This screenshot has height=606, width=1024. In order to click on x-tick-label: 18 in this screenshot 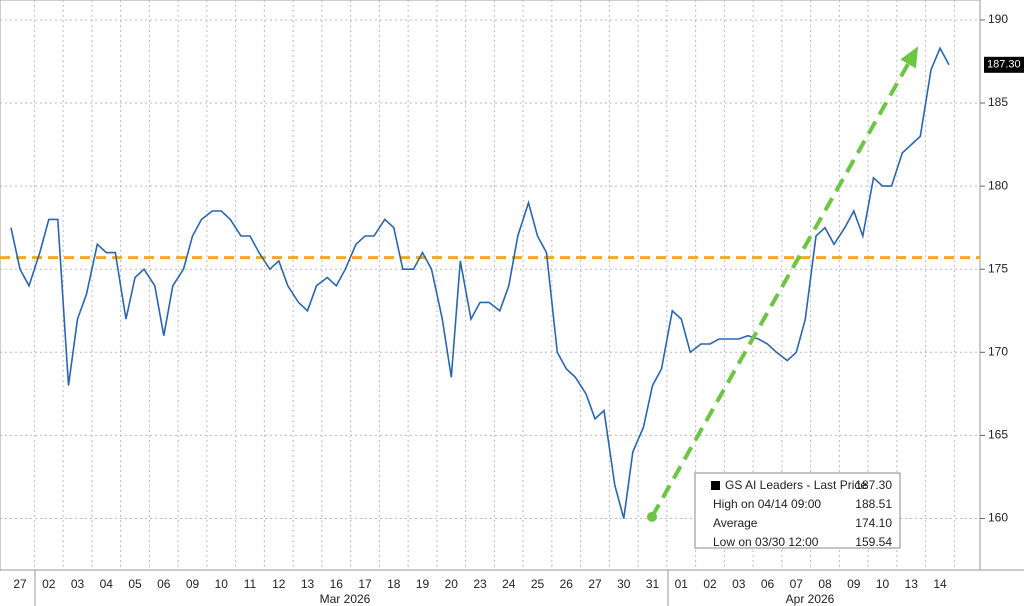, I will do `click(394, 584)`.